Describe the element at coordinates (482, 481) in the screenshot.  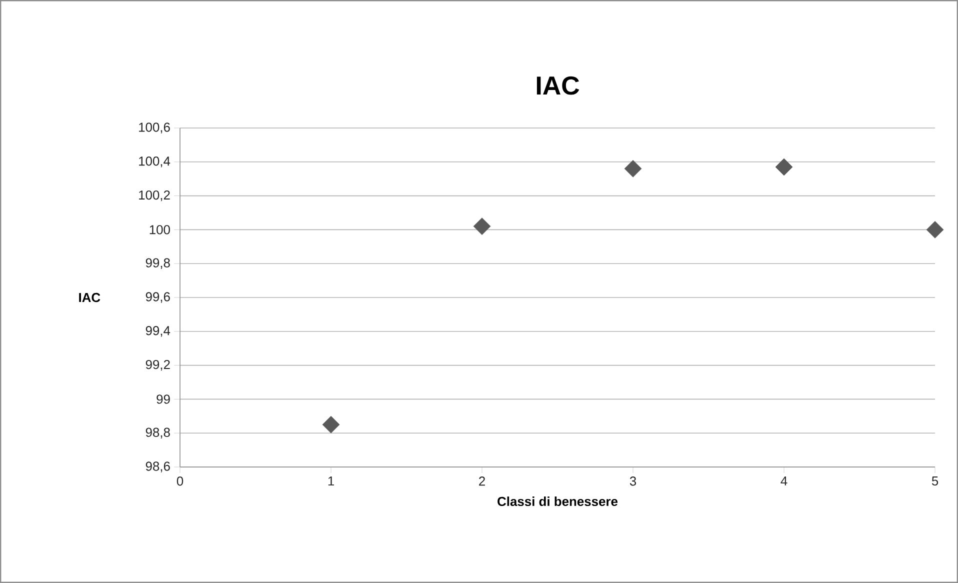
I see `x-tick-label: 2` at that location.